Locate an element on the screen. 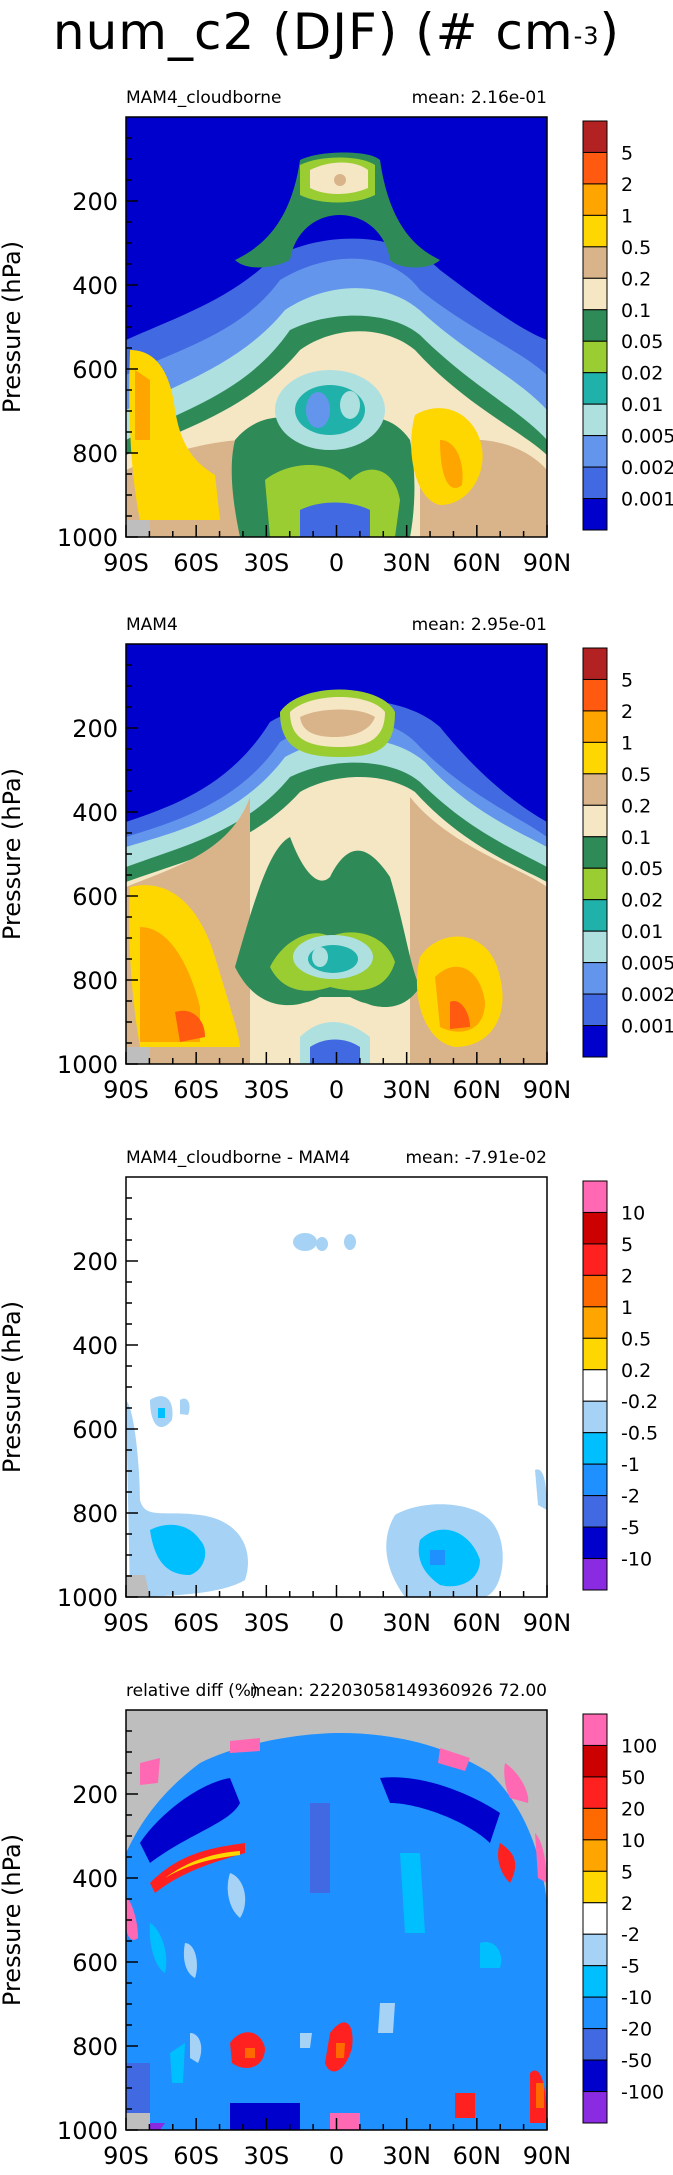  colorbar-level-label: 0.005 is located at coordinates (647, 964).